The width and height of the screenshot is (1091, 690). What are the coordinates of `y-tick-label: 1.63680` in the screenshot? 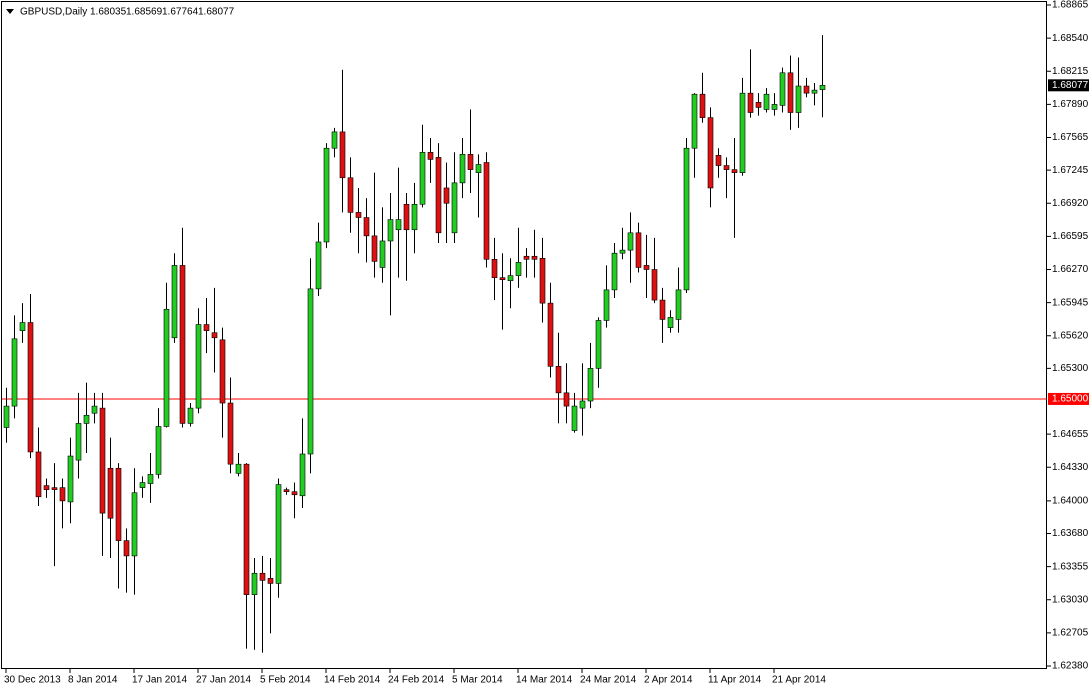 It's located at (1070, 533).